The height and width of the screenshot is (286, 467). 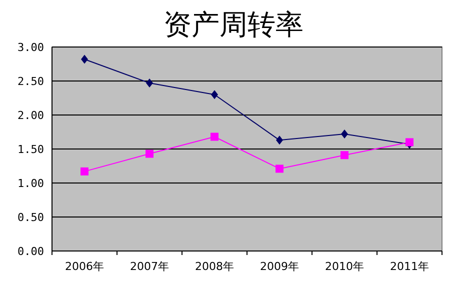 I want to click on y-tick-label: 0.00, so click(x=31, y=251).